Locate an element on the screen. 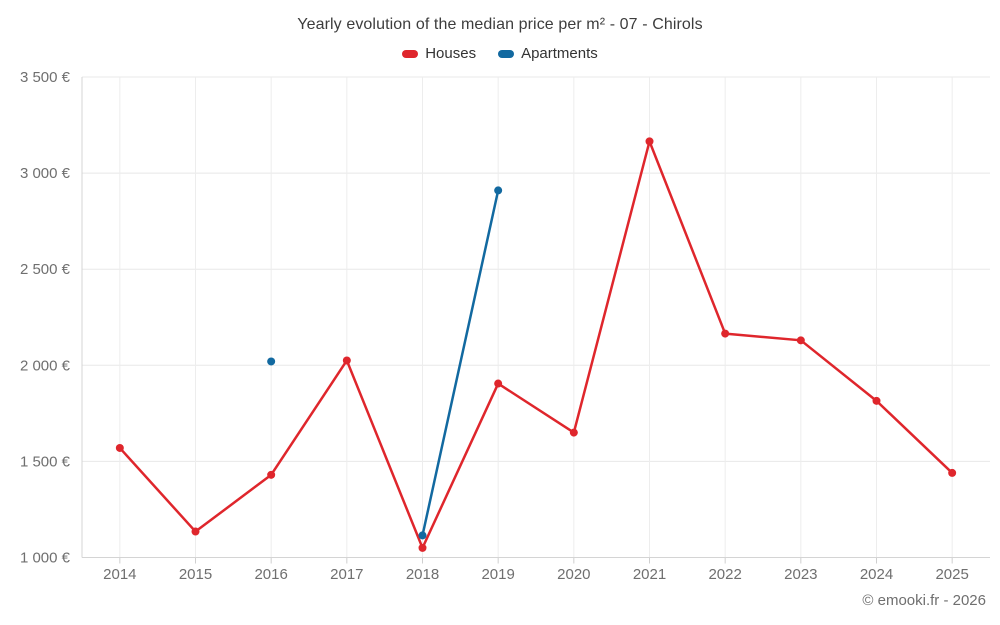 This screenshot has width=1000, height=625. data-point-houses-2018 is located at coordinates (422, 547).